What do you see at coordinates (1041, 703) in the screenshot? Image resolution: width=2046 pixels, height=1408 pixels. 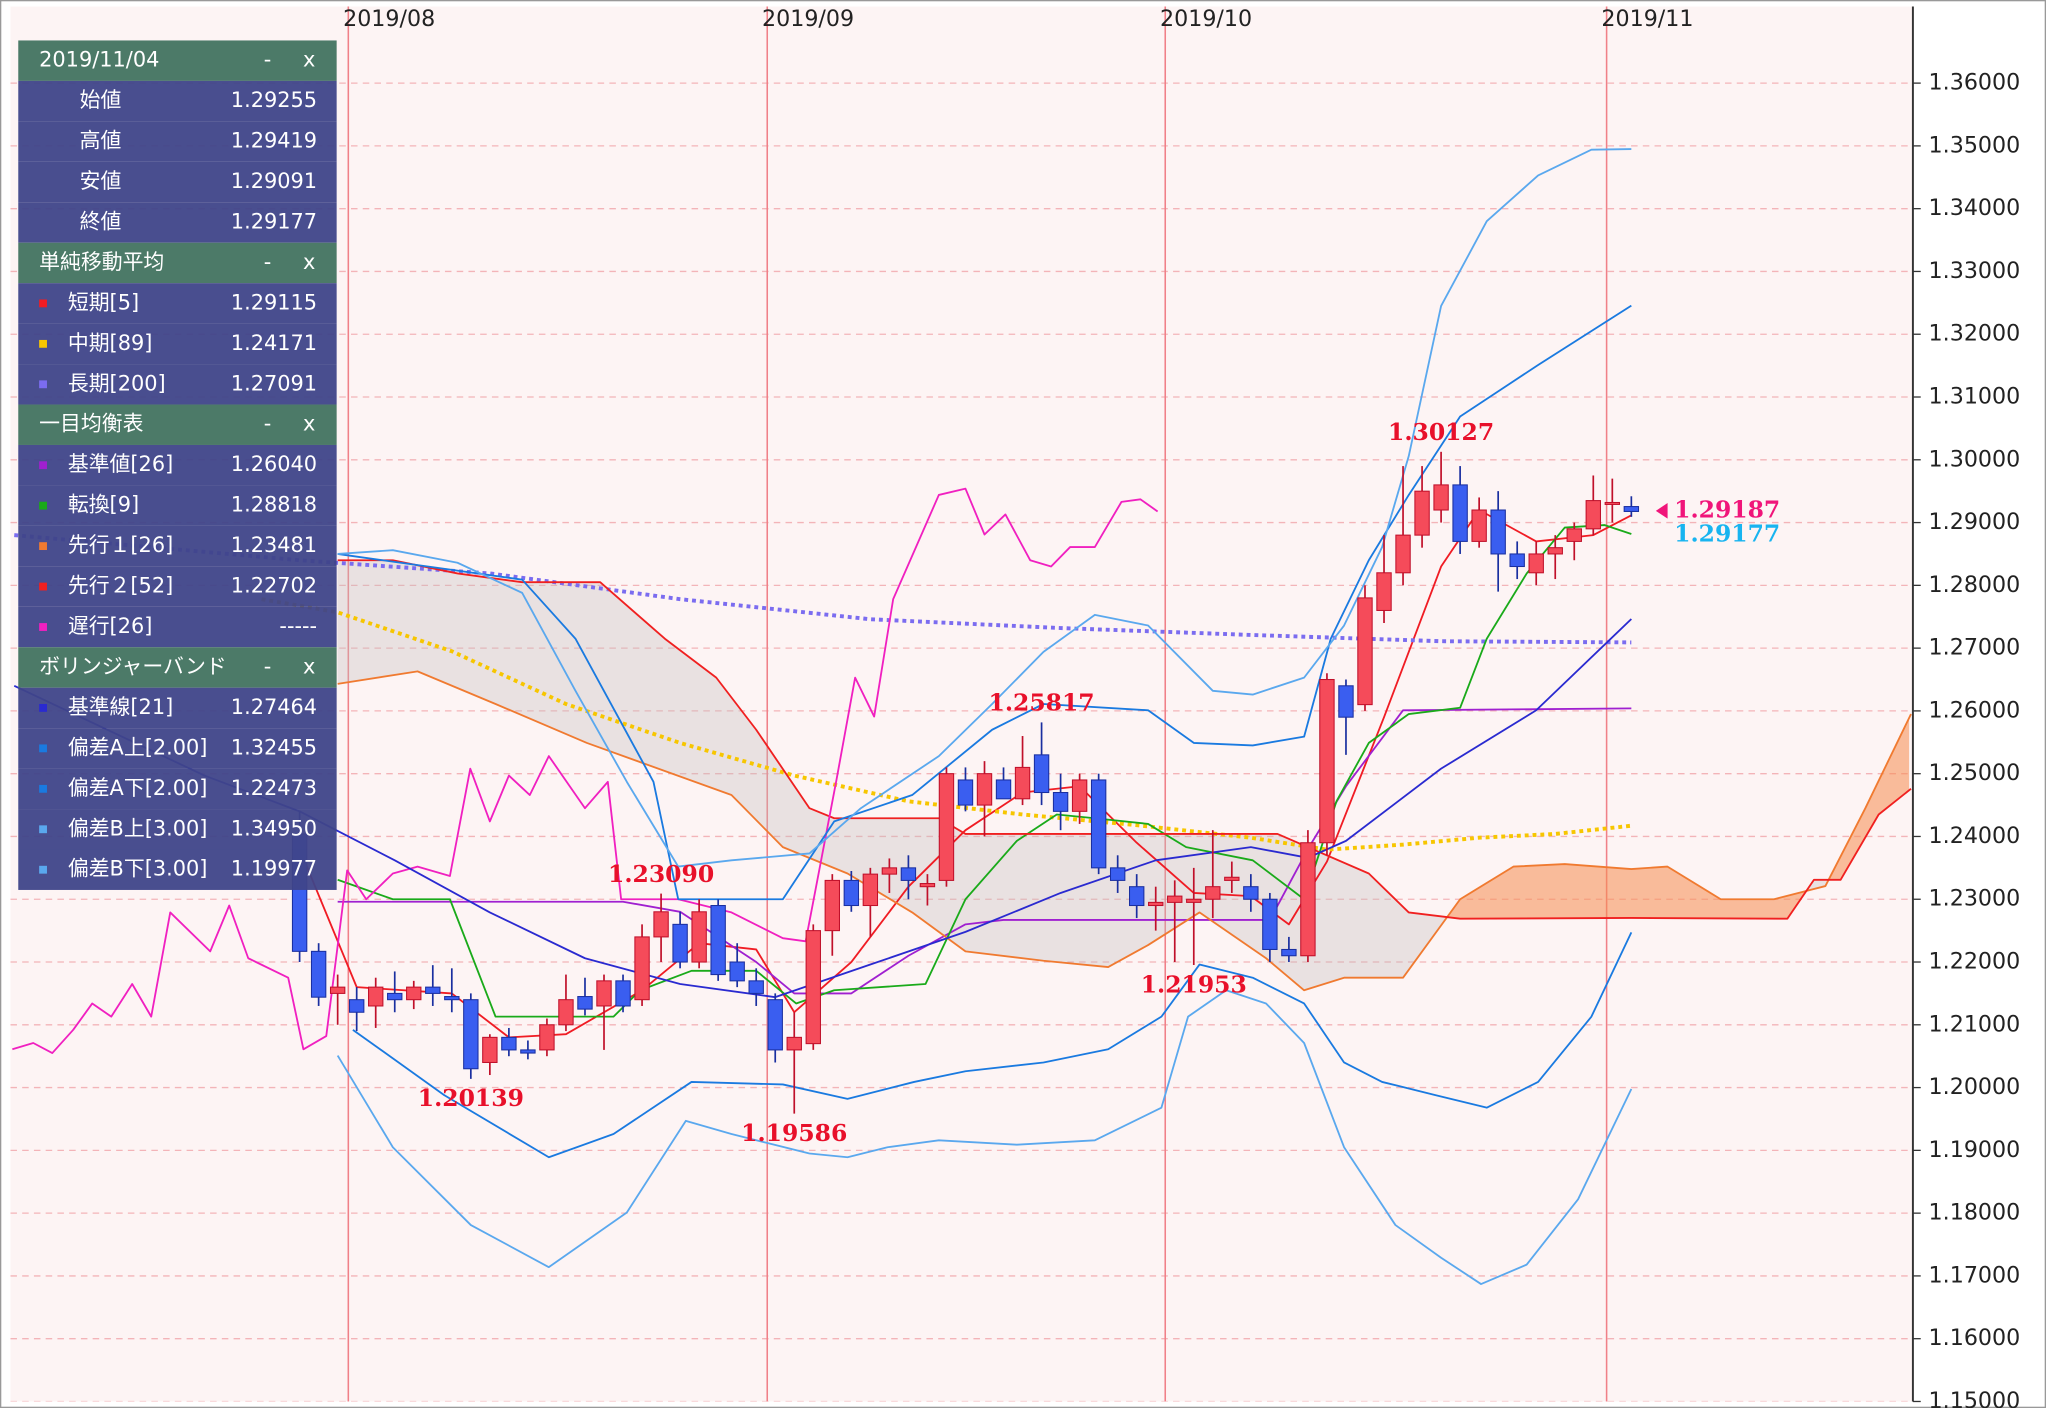 I see `annotation: 1.25817` at bounding box center [1041, 703].